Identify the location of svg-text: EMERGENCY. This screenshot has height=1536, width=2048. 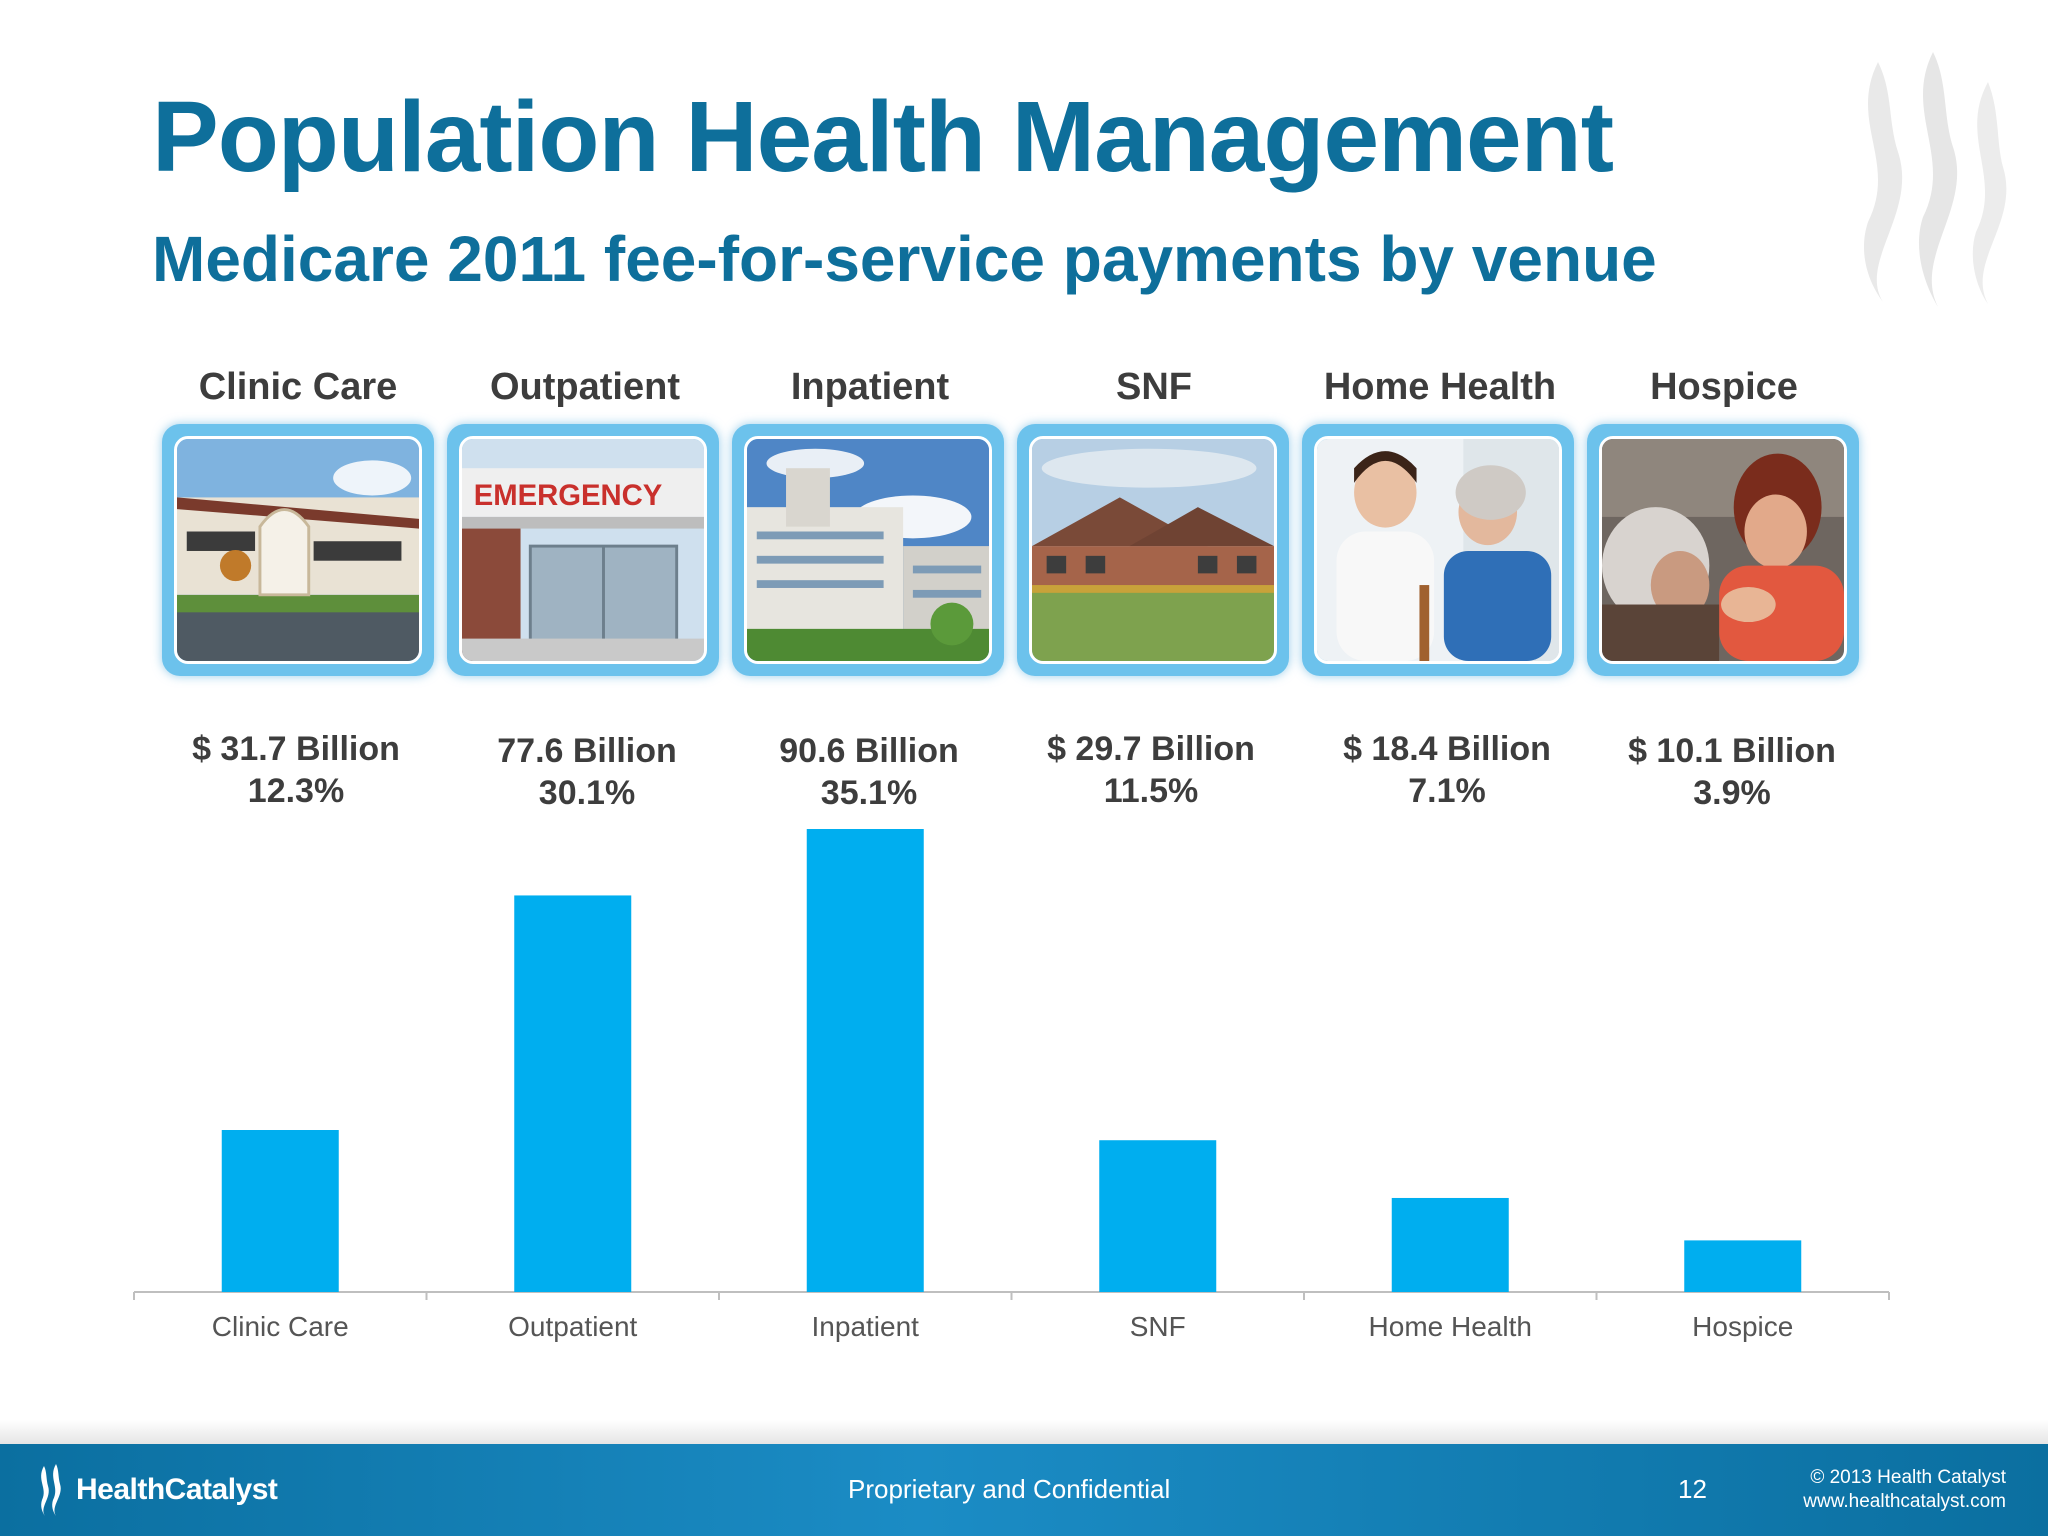
(568, 496).